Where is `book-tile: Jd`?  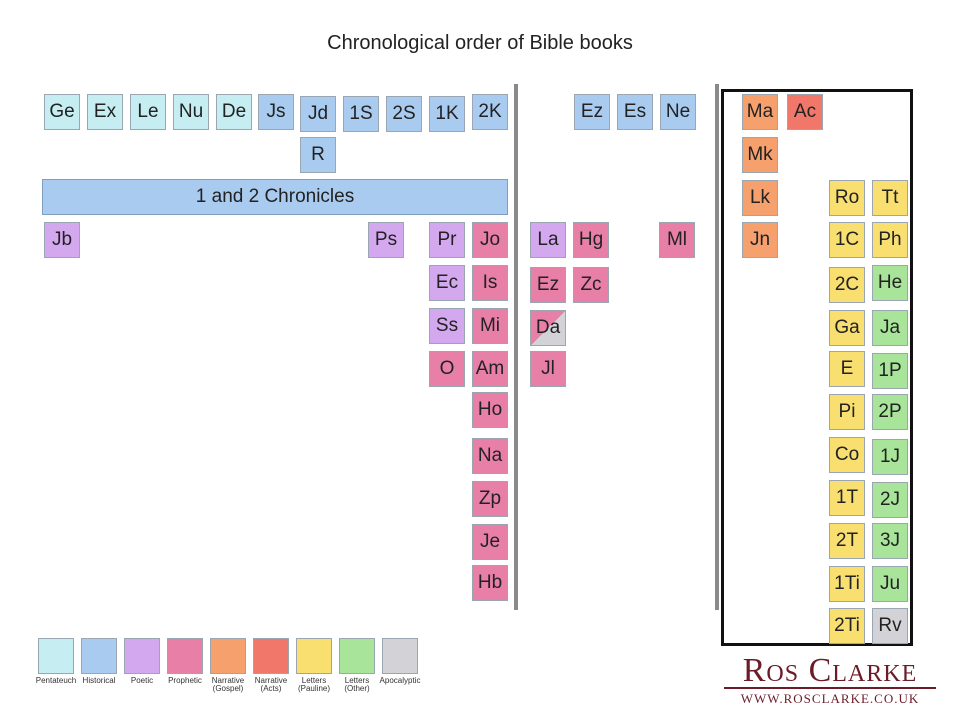
book-tile: Jd is located at coordinates (318, 114).